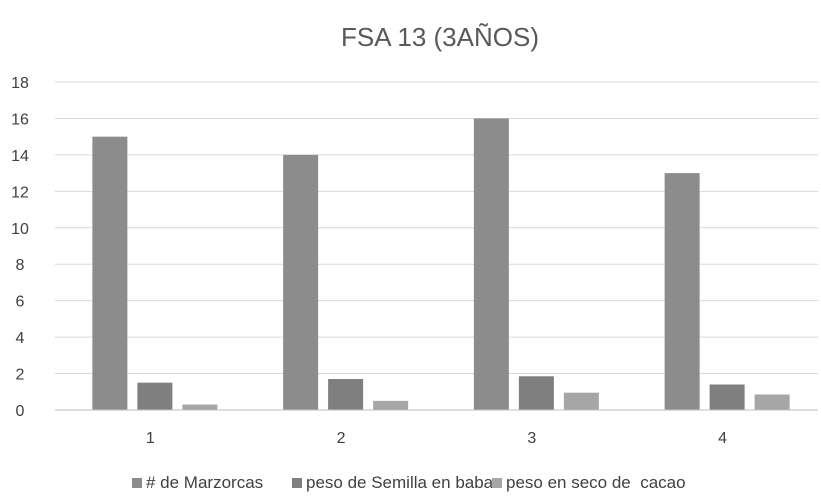 This screenshot has height=498, width=821. What do you see at coordinates (20, 302) in the screenshot?
I see `y-tick-label: 6` at bounding box center [20, 302].